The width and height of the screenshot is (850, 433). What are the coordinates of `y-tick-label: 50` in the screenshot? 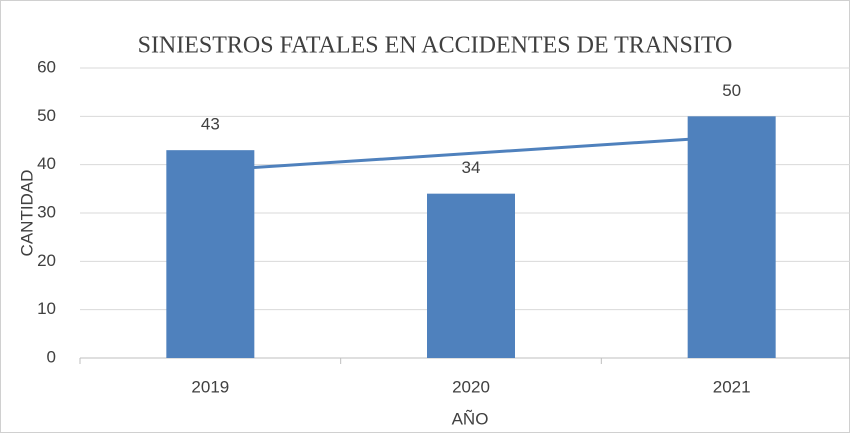 It's located at (46, 115).